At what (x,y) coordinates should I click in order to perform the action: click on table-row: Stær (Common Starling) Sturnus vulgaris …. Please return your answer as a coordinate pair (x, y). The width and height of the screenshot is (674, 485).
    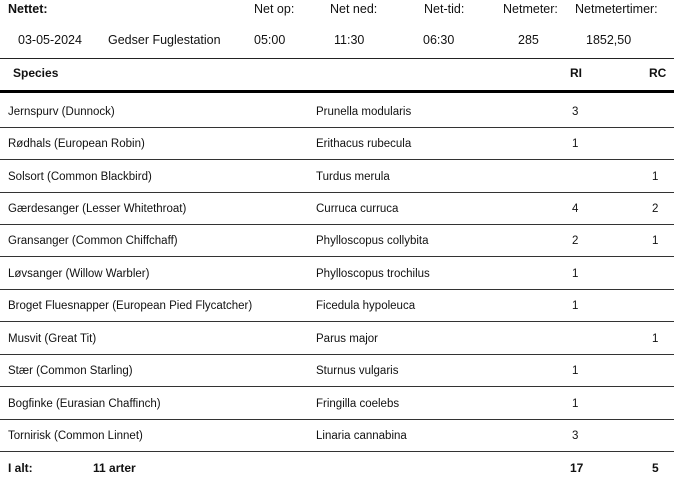
    Looking at the image, I should click on (337, 371).